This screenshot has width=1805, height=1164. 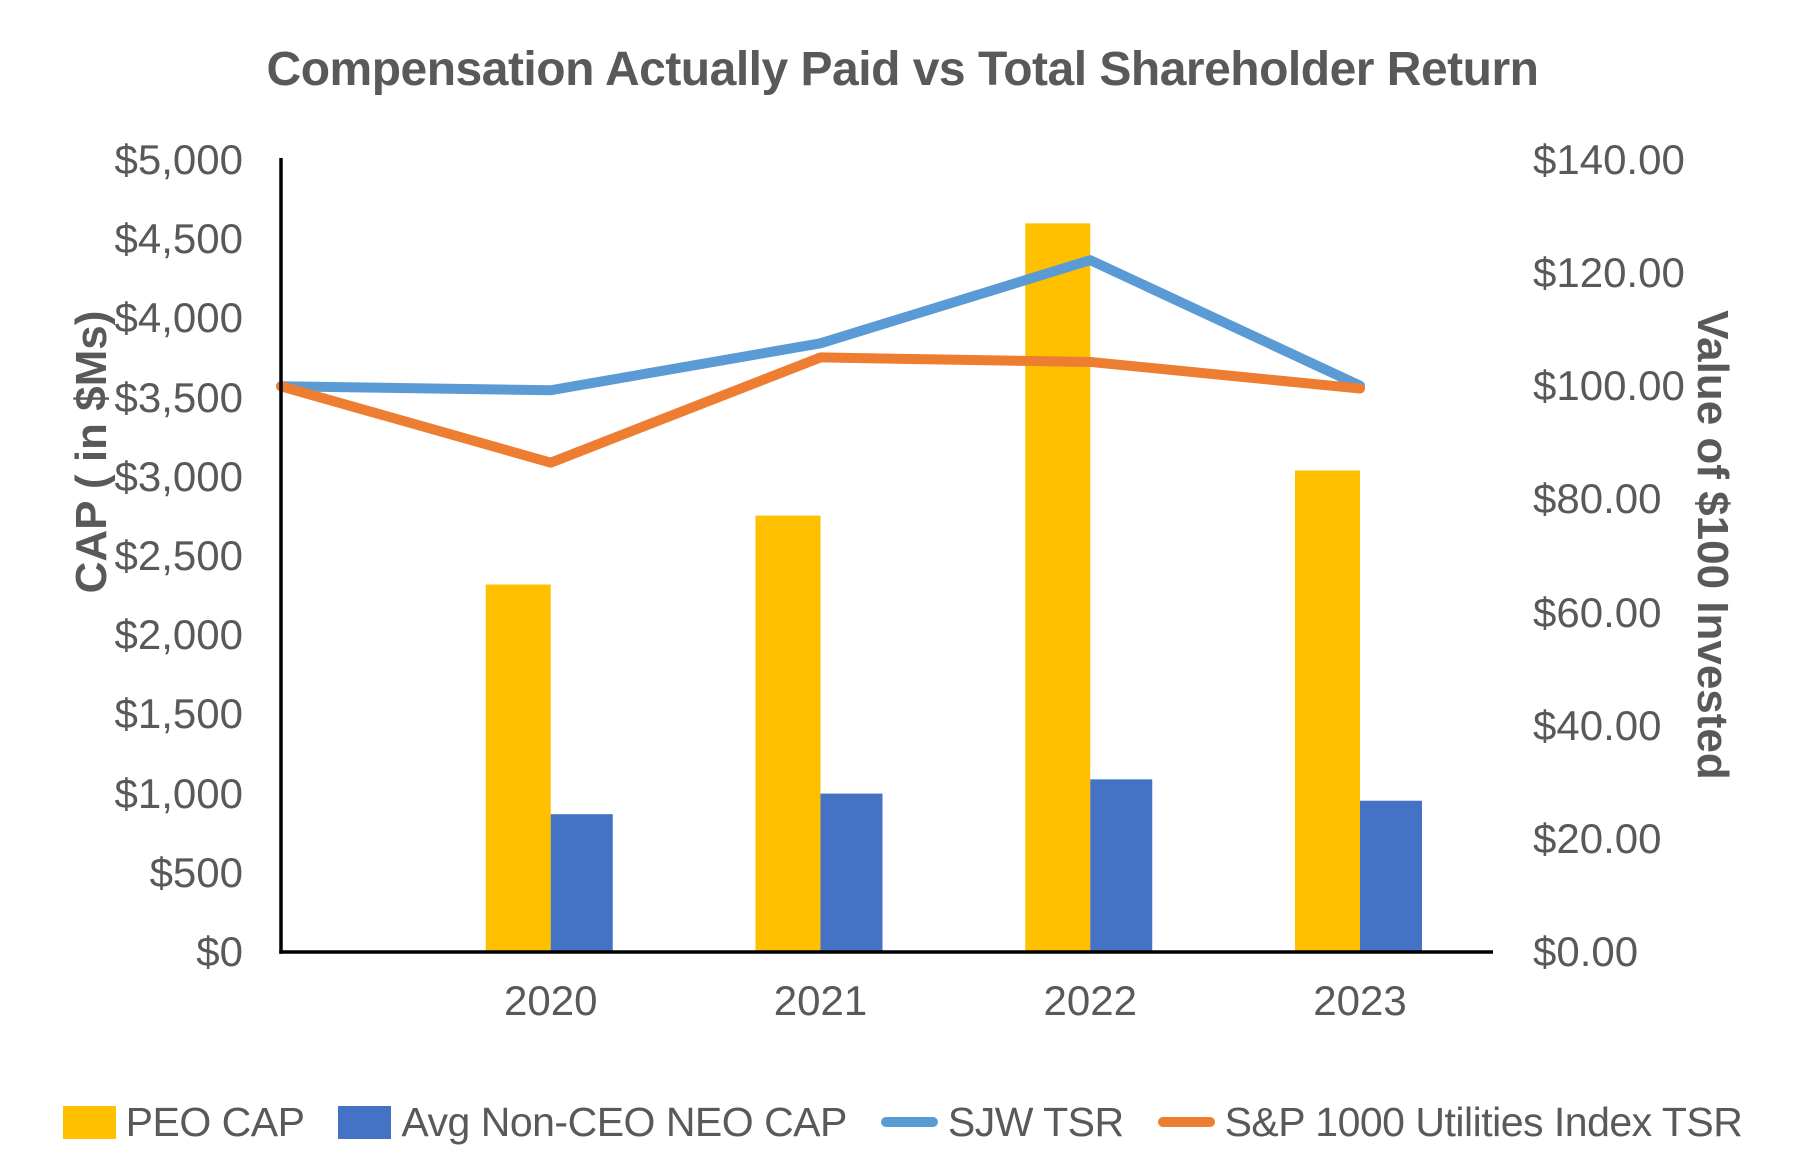 I want to click on legend-index-tsr-swatch, so click(x=1186, y=1122).